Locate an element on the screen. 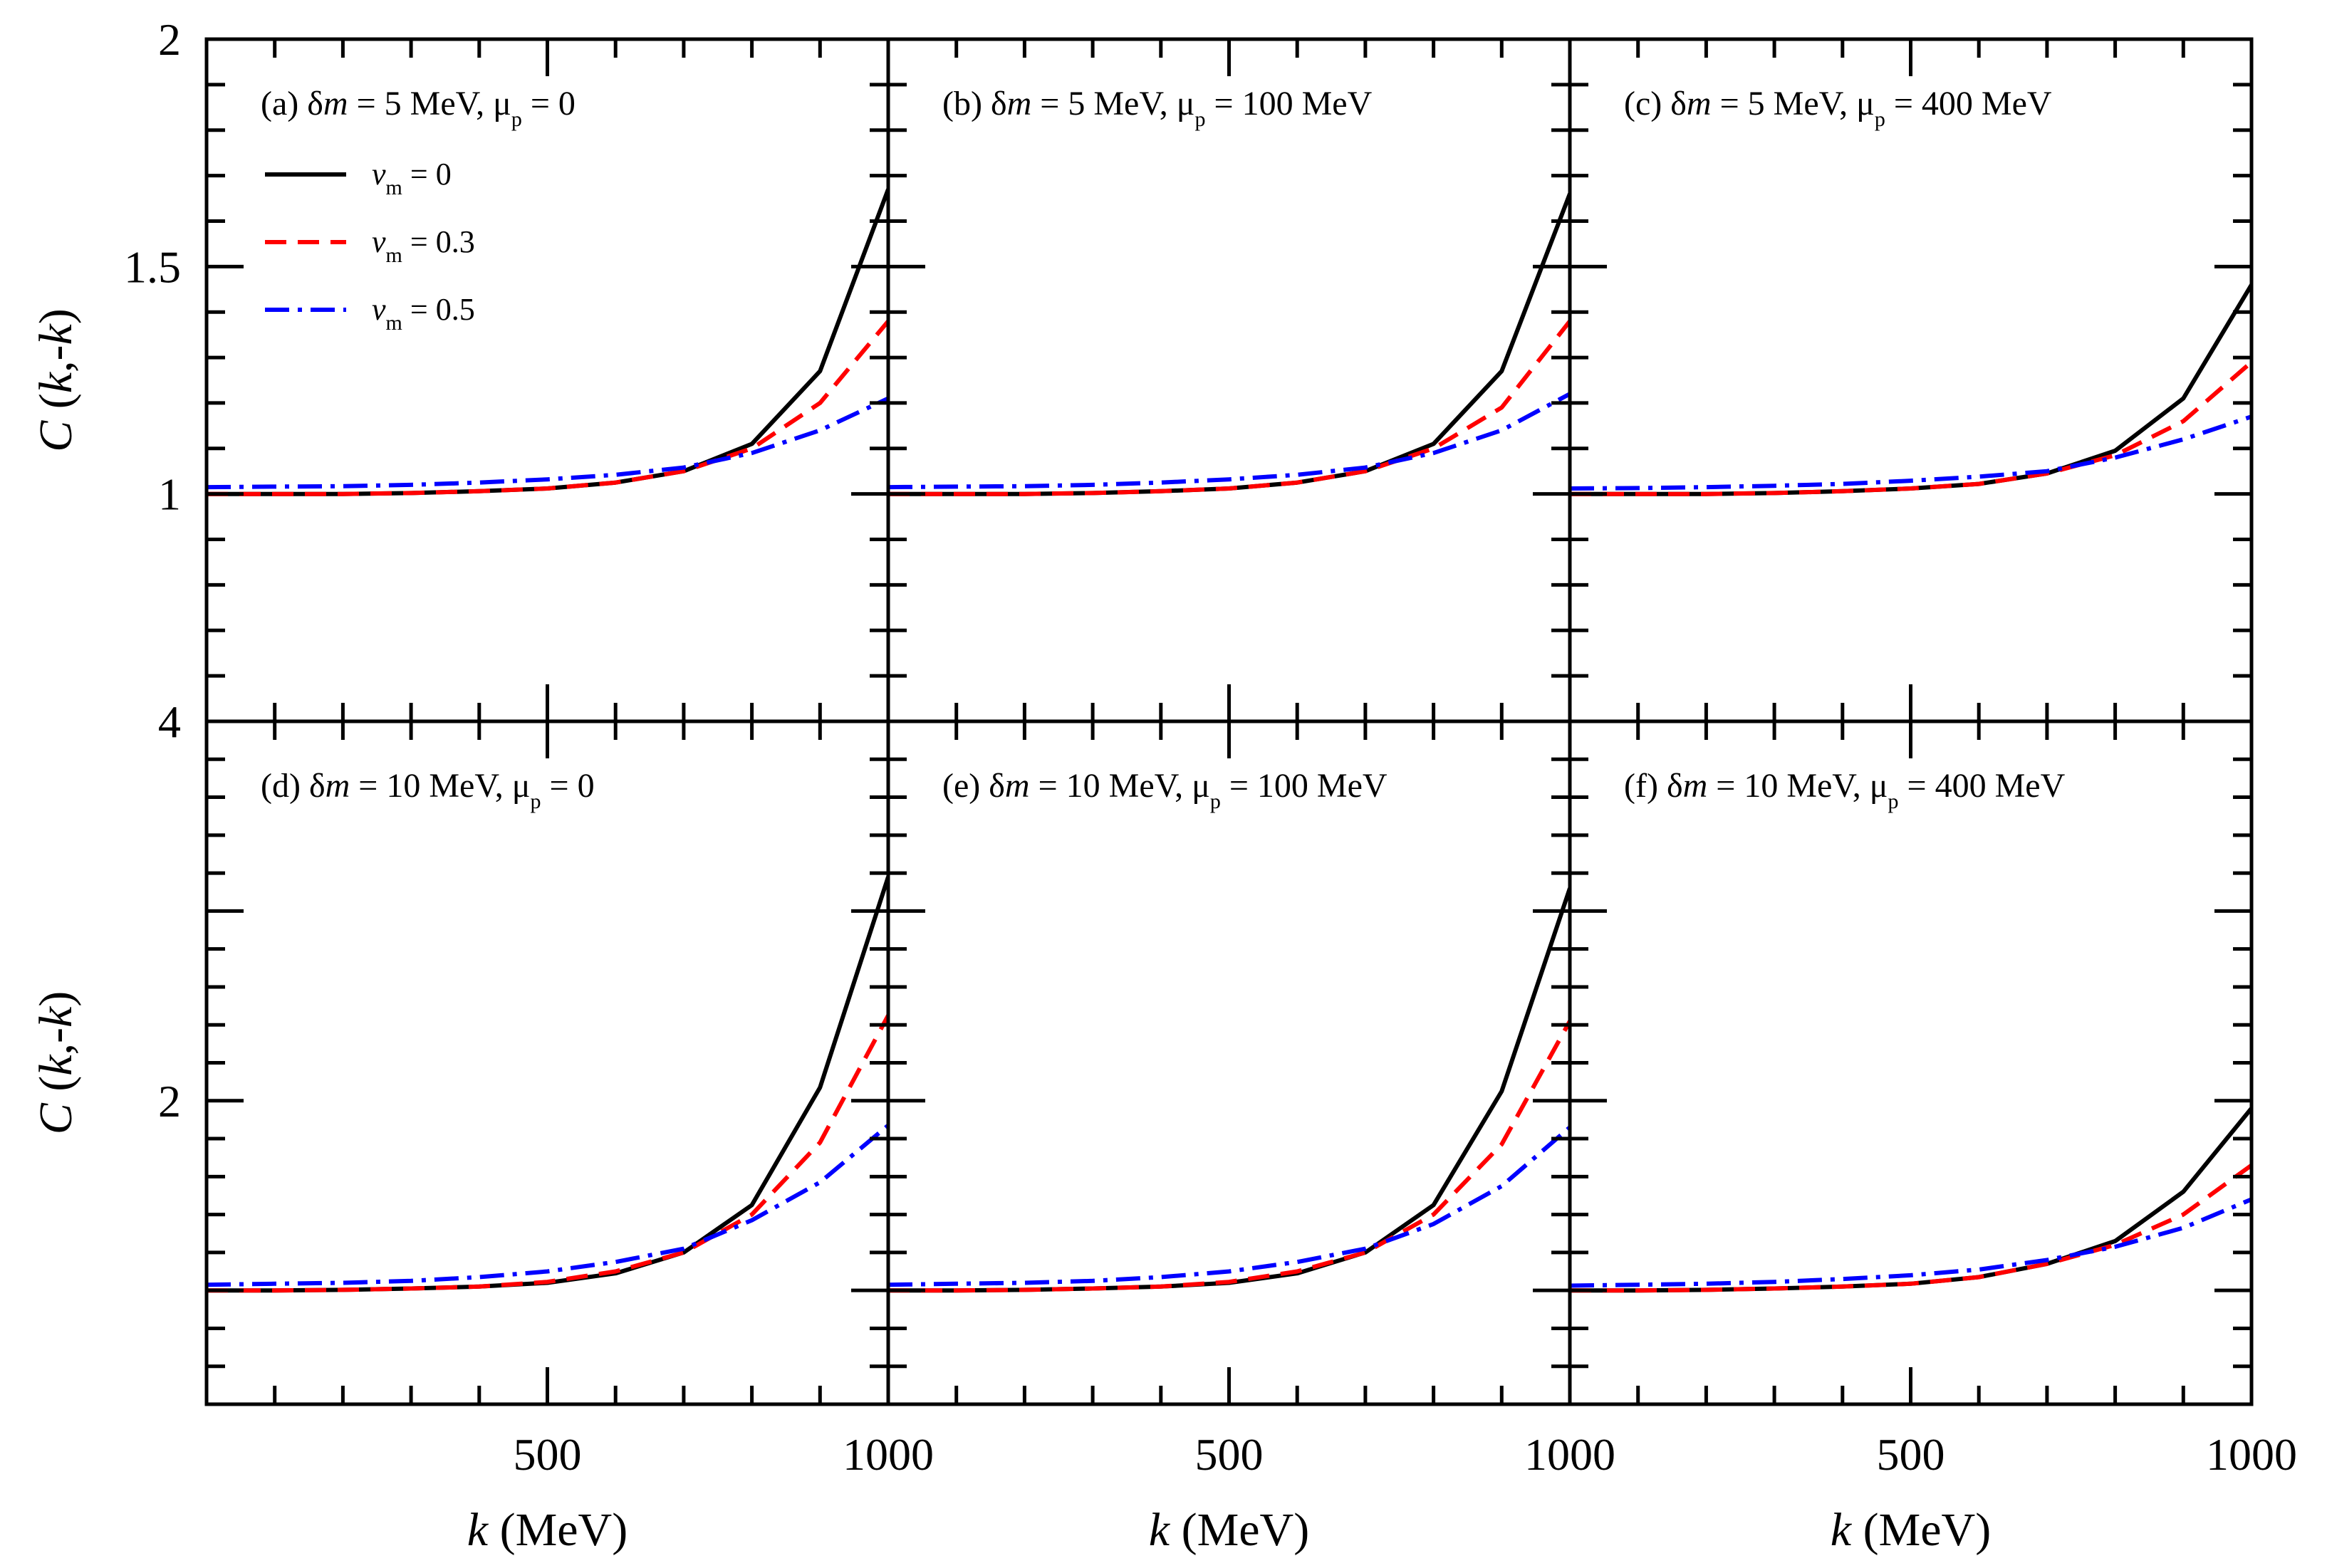 The height and width of the screenshot is (1568, 2327). panel-title-b: (b) δm = 5 MeV, μp = 100 MeV is located at coordinates (1157, 108).